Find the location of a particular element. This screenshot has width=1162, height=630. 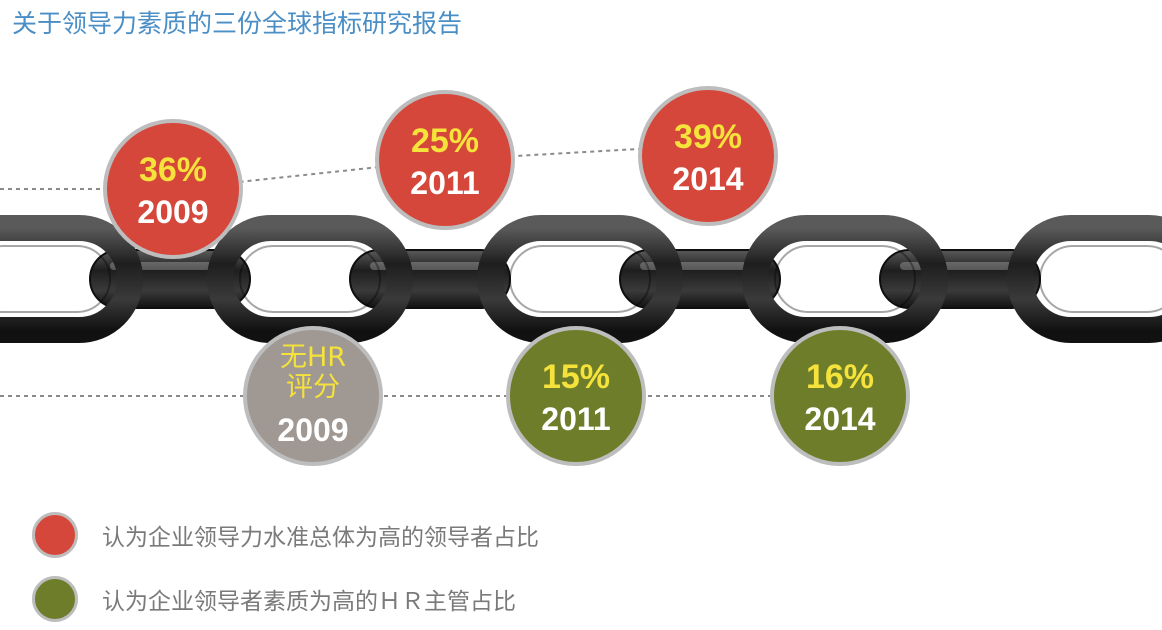

point-value-label: 36% is located at coordinates (173, 170).